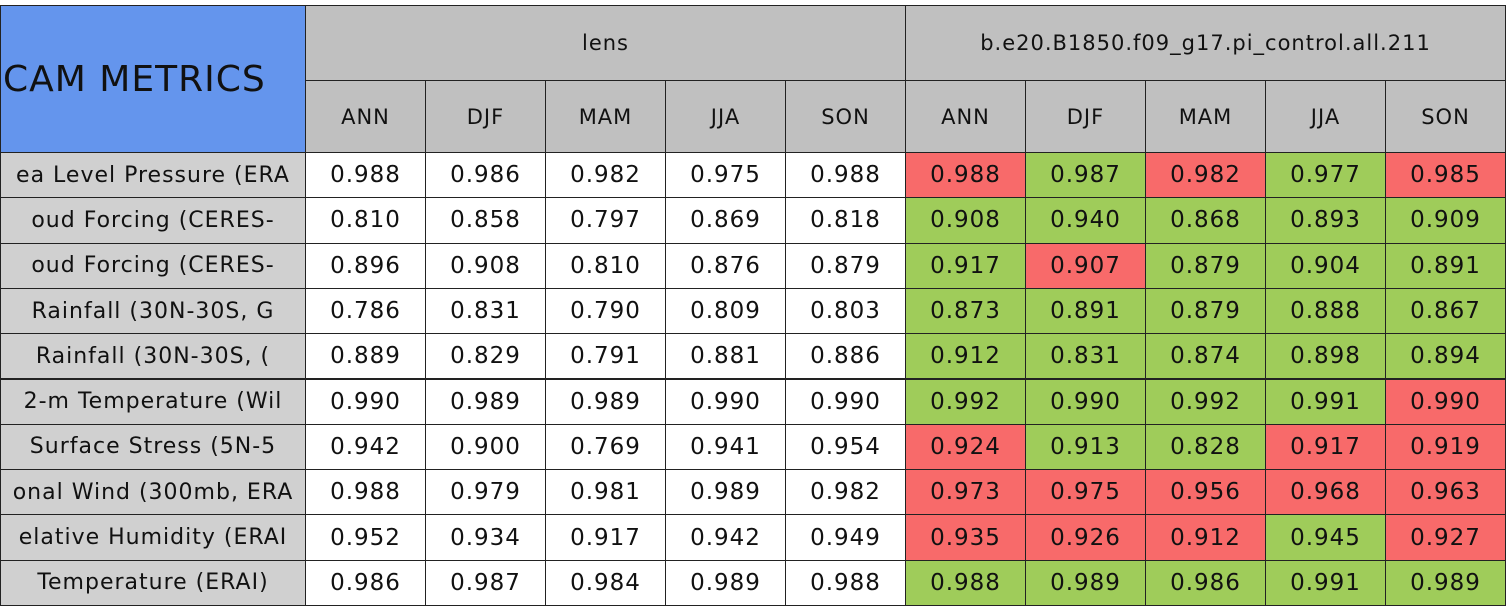 The width and height of the screenshot is (1510, 611). Describe the element at coordinates (365, 265) in the screenshot. I see `value-cell: 0.896` at that location.